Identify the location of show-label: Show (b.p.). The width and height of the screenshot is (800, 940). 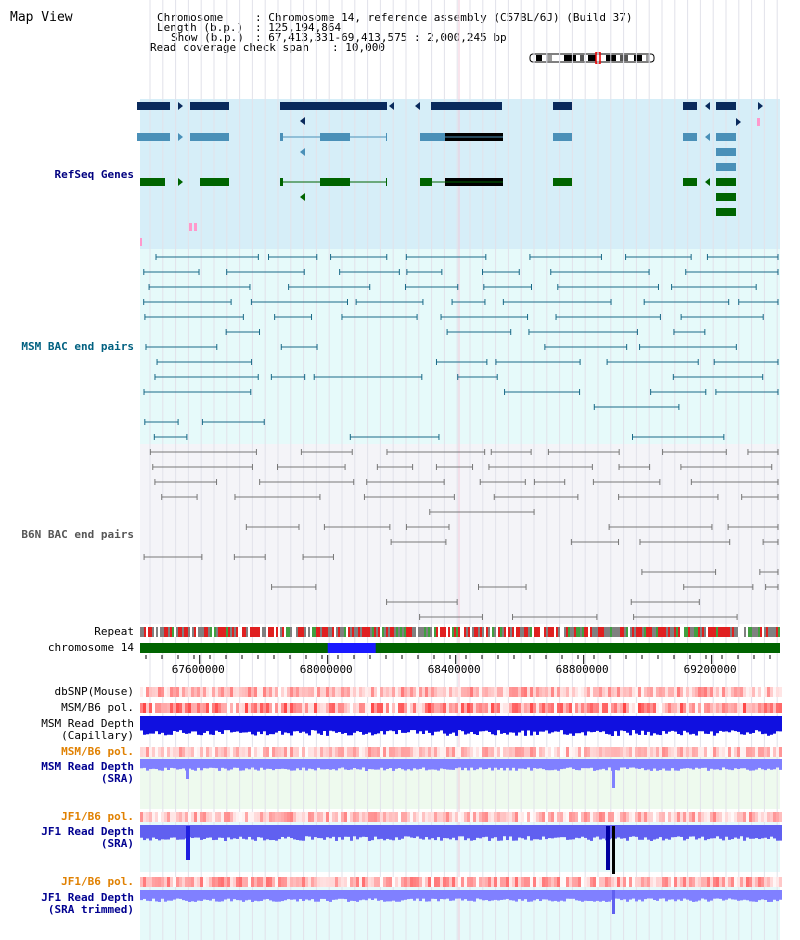
(207, 37).